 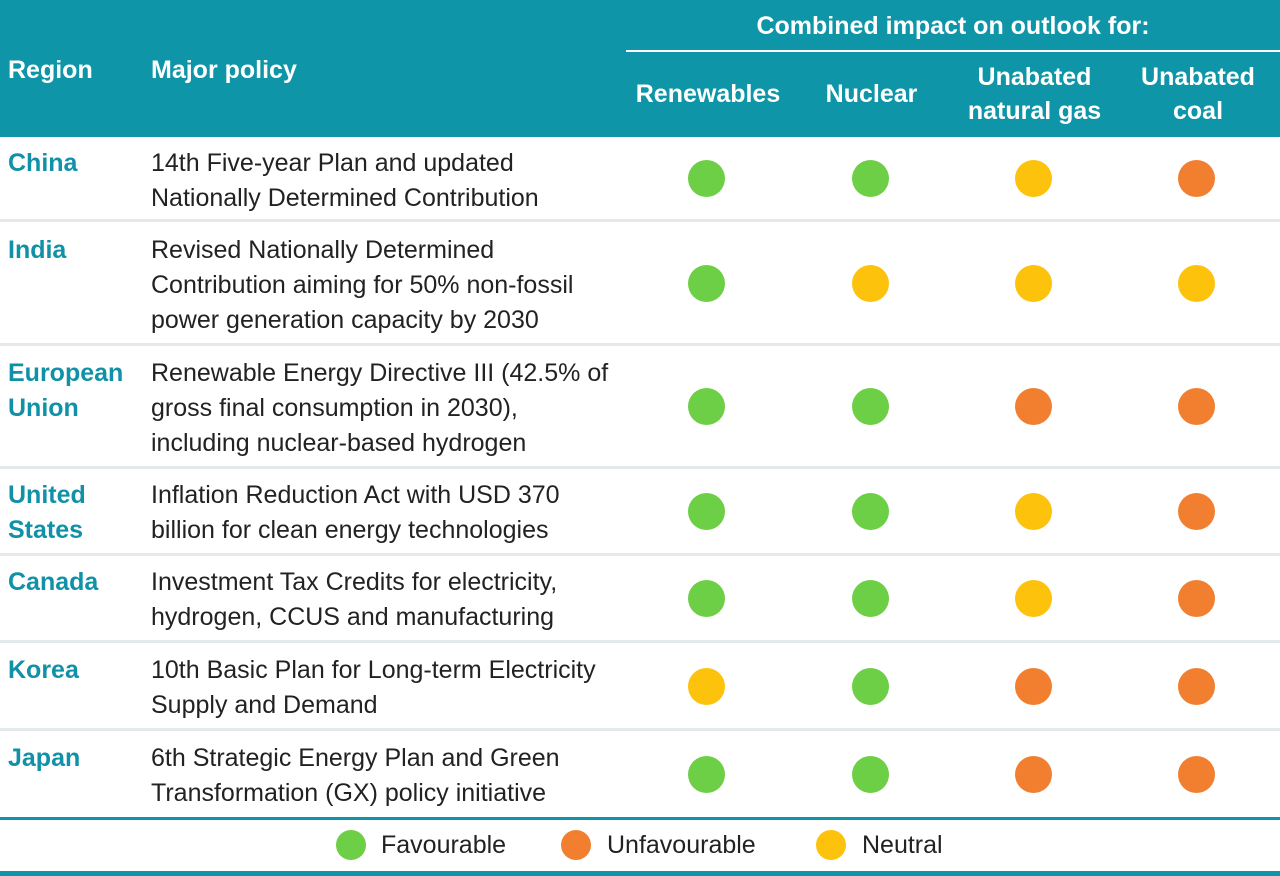 What do you see at coordinates (681, 845) in the screenshot?
I see `legend-unfavourable-label: Unfavourable` at bounding box center [681, 845].